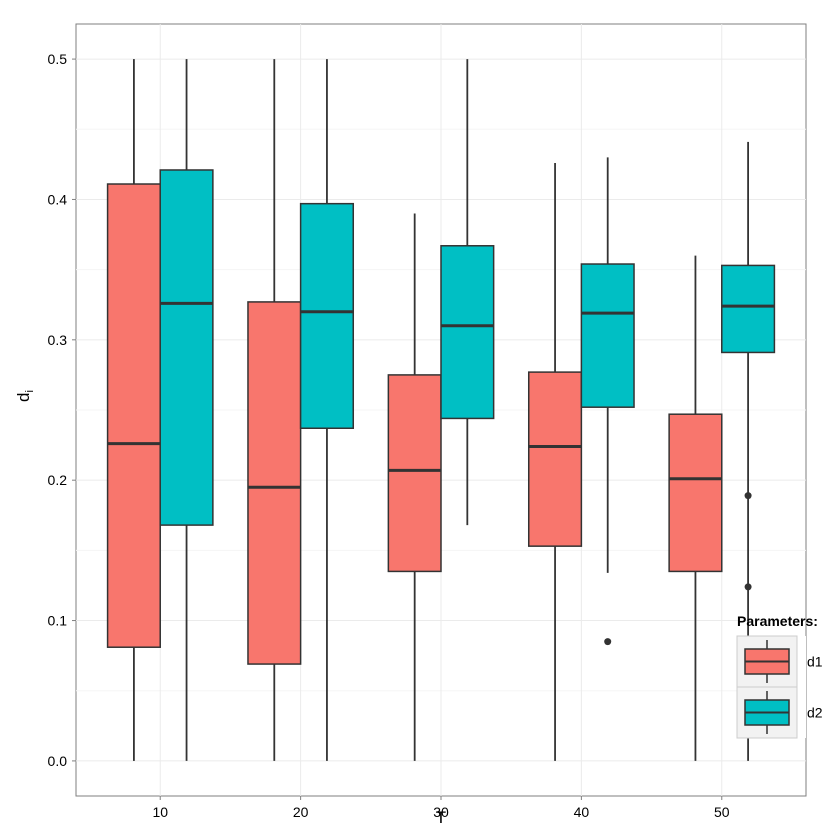  I want to click on legend-label: d1, so click(815, 662).